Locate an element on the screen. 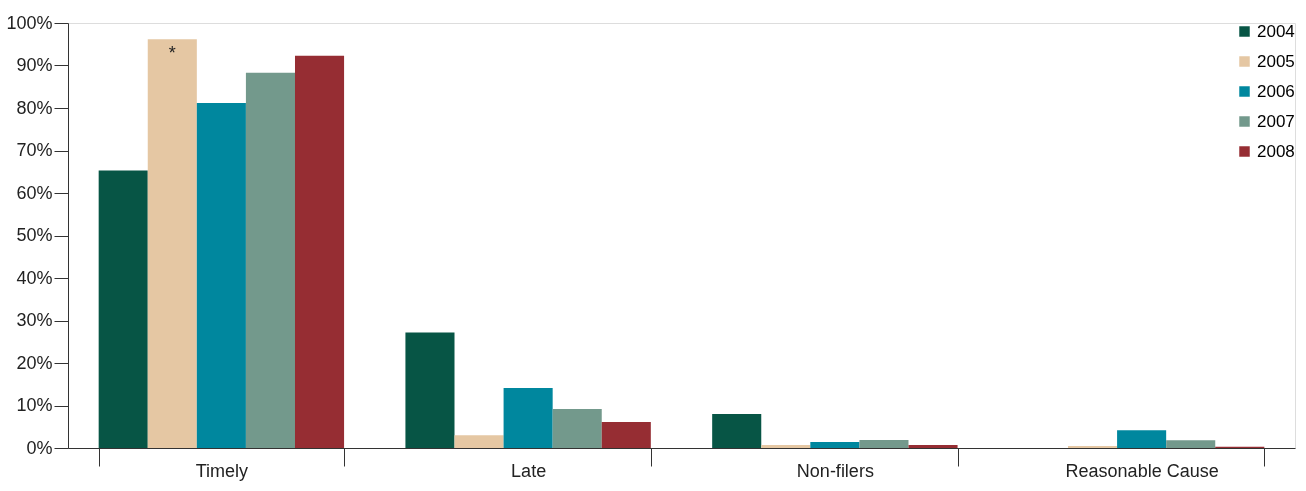 The height and width of the screenshot is (491, 1306). x-tick-label: Reasonable Cause is located at coordinates (1142, 470).